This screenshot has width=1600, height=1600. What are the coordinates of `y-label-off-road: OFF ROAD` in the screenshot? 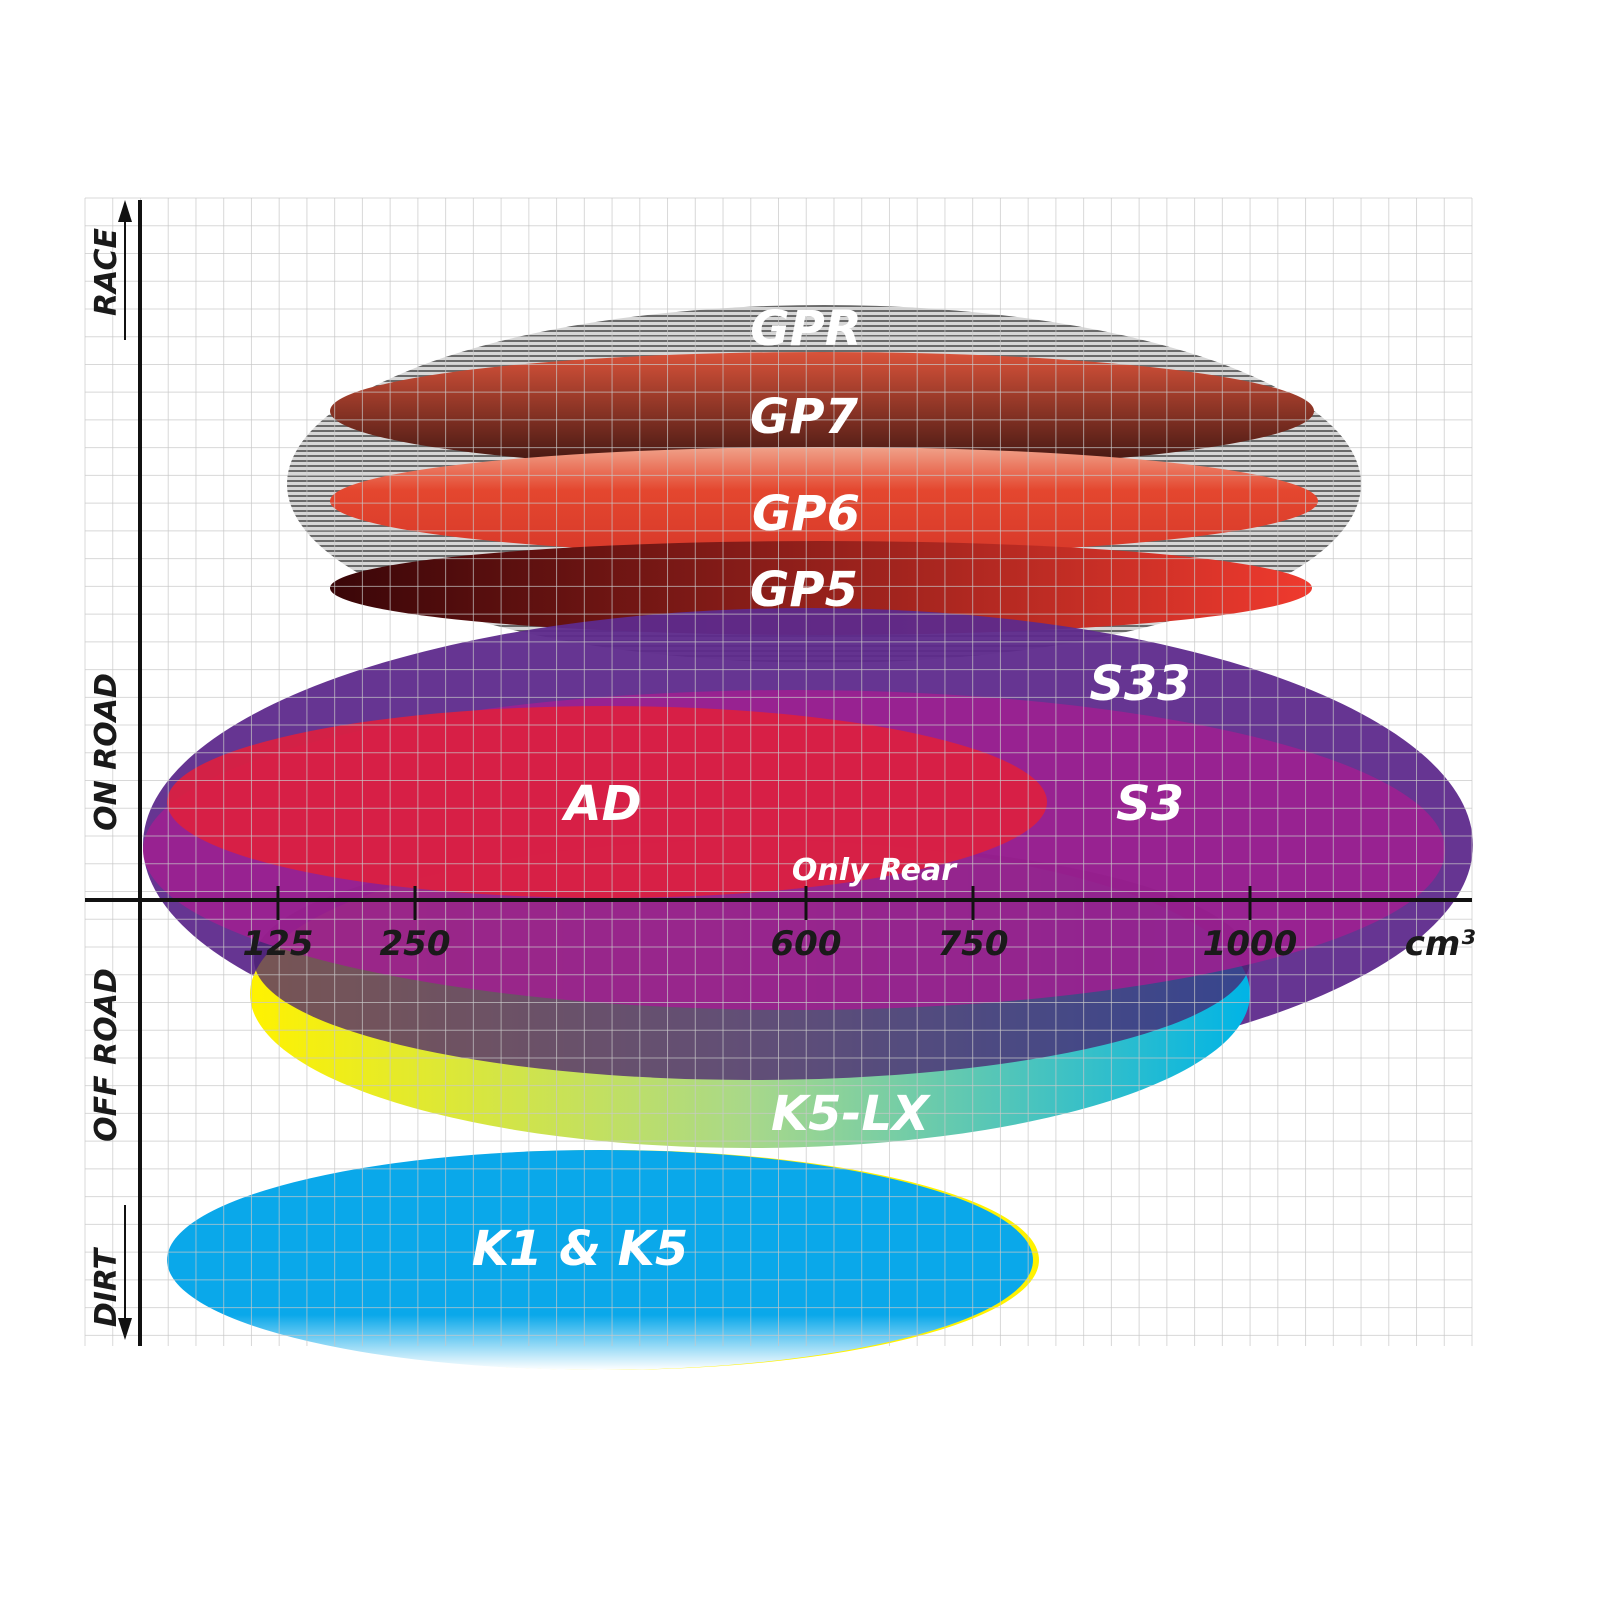 It's located at (106, 1055).